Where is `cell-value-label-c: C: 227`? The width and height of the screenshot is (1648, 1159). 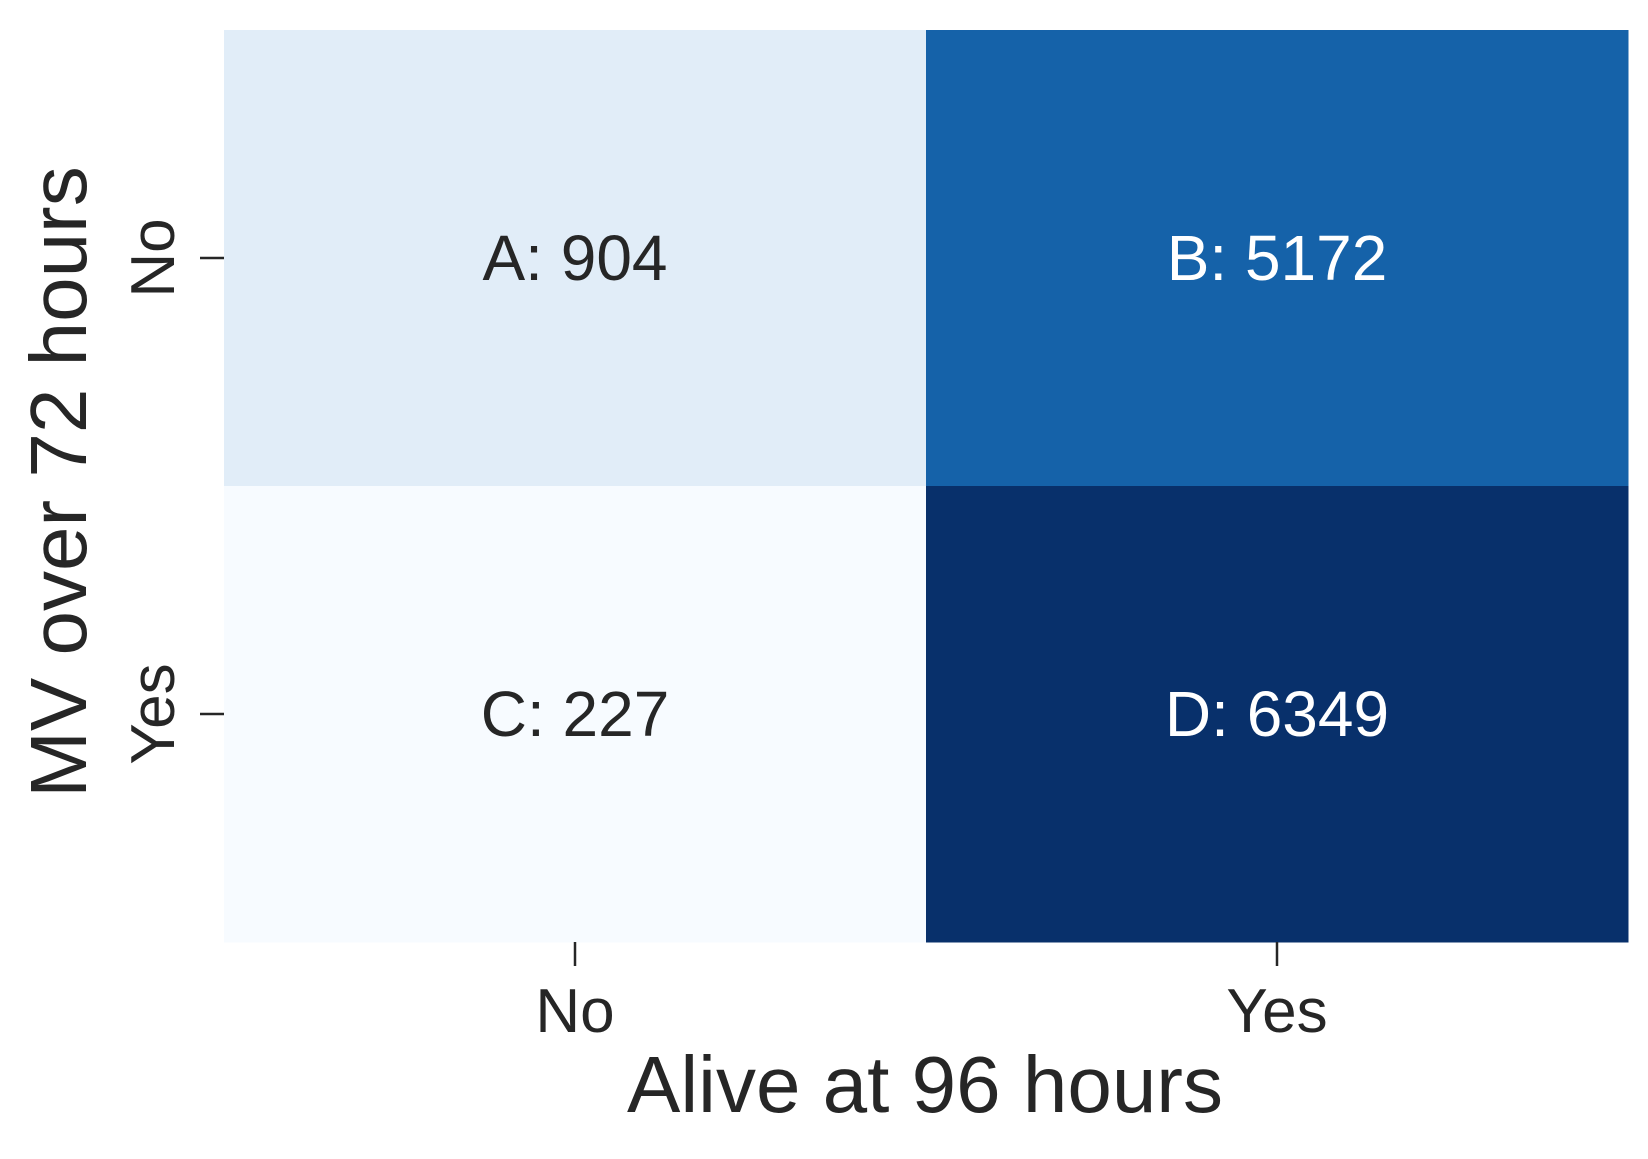 cell-value-label-c: C: 227 is located at coordinates (575, 714).